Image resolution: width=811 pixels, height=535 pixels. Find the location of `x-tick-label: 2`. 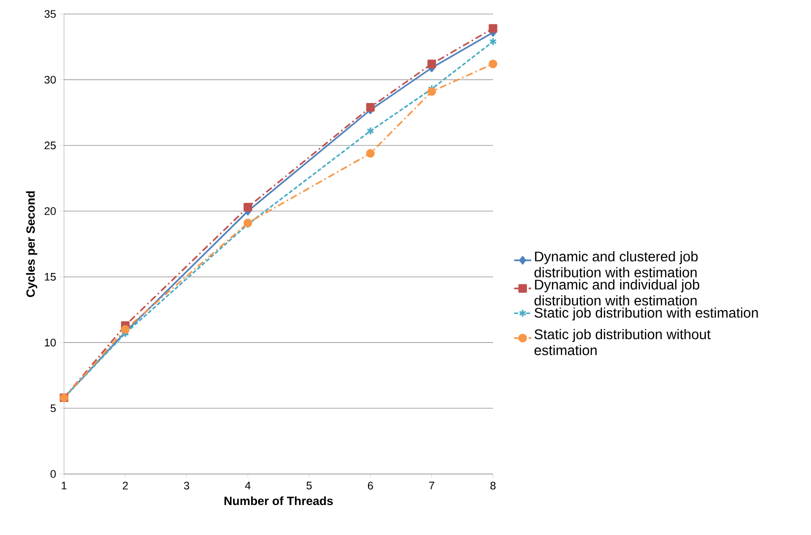

x-tick-label: 2 is located at coordinates (125, 486).